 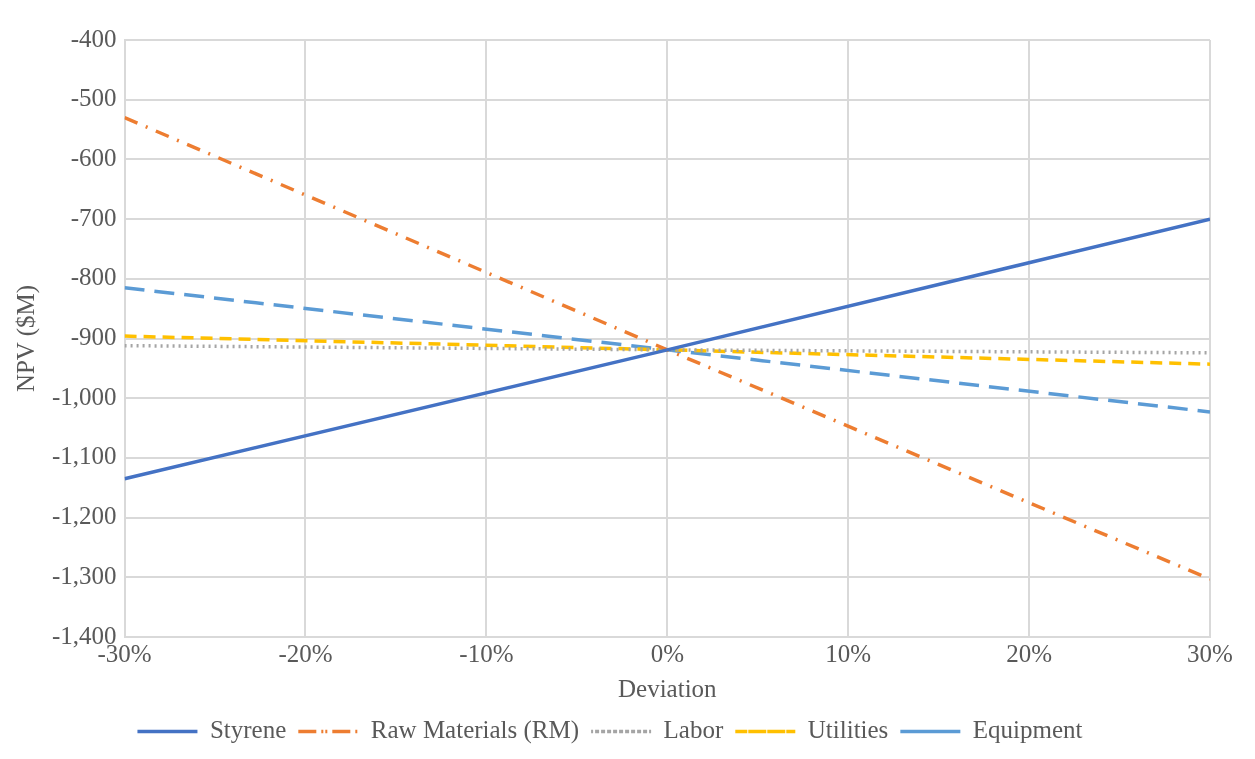 I want to click on y-tick-label: -800, so click(x=93, y=277).